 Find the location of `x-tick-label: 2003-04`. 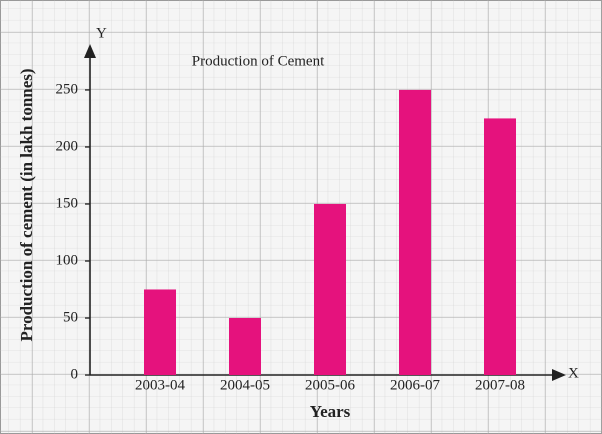

x-tick-label: 2003-04 is located at coordinates (160, 385).